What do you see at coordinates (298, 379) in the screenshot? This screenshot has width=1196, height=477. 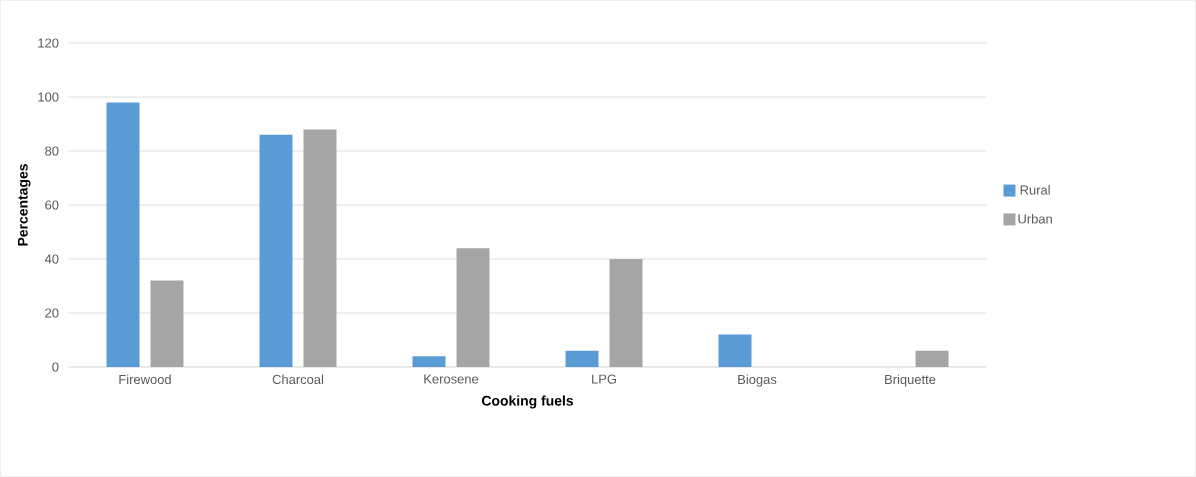 I see `x-tick-label: Charcoal` at bounding box center [298, 379].